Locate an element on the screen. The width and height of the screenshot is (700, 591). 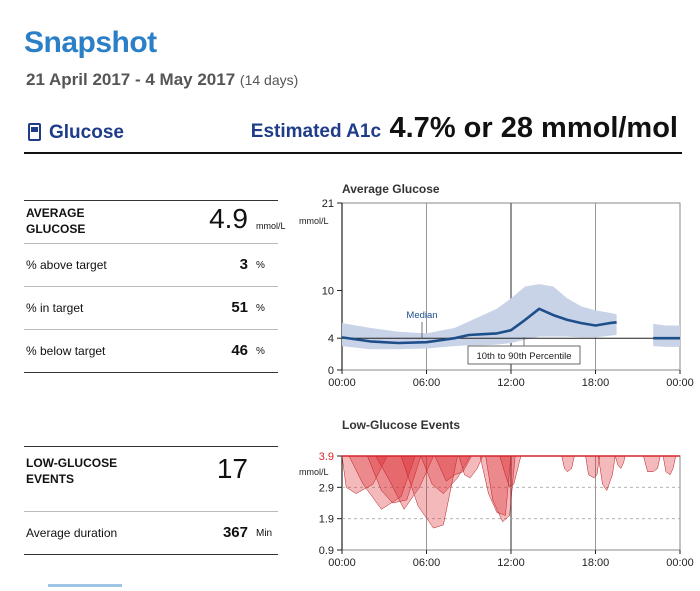
above-target-unit: % is located at coordinates (260, 265).